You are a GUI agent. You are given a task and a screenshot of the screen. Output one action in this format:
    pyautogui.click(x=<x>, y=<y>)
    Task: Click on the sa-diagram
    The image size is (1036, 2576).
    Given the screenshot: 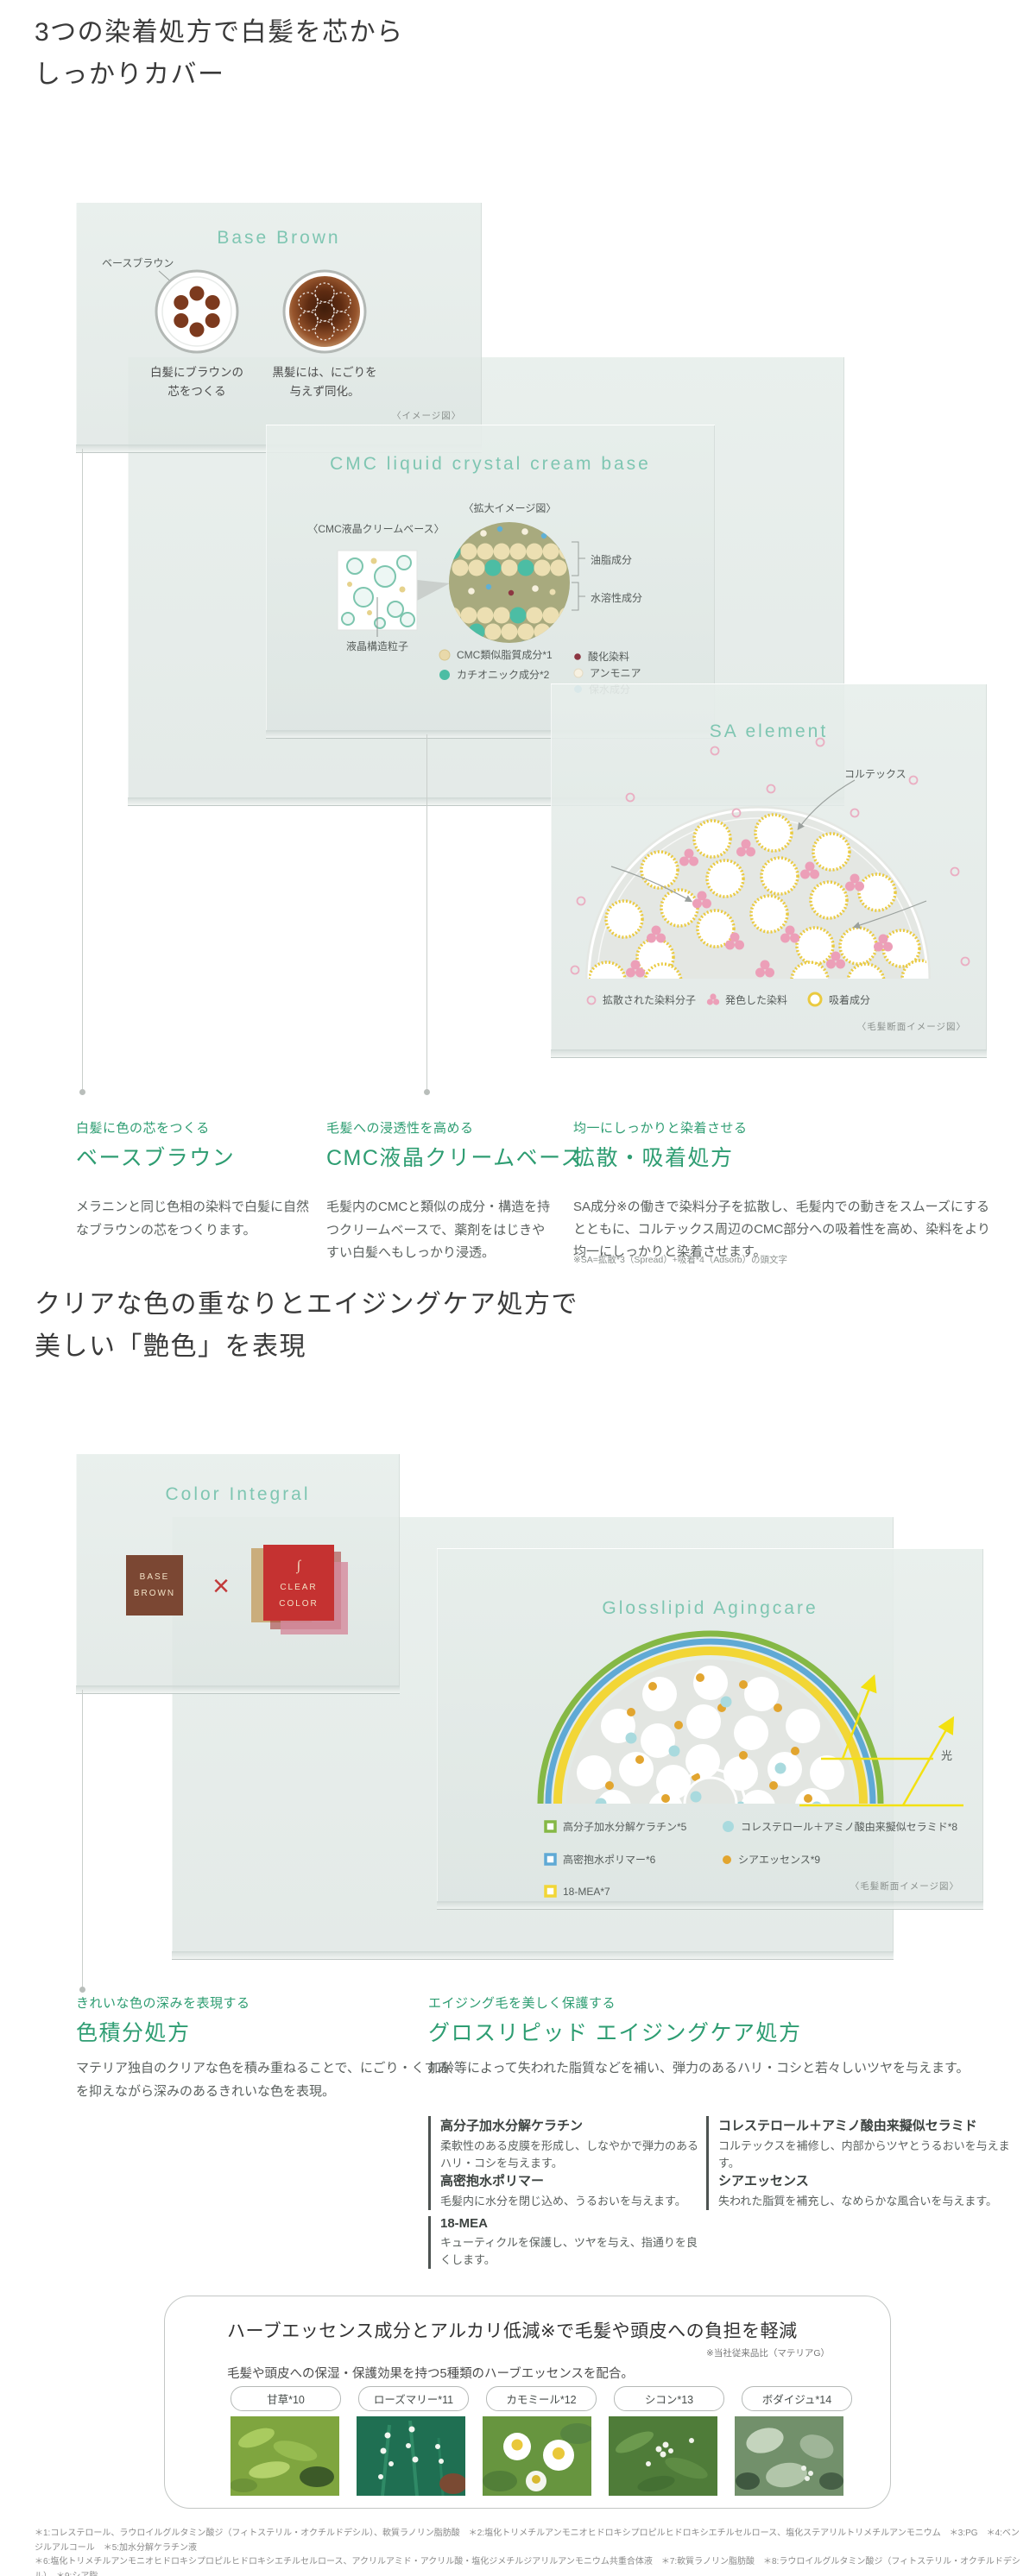 What is the action you would take?
    pyautogui.click(x=770, y=858)
    